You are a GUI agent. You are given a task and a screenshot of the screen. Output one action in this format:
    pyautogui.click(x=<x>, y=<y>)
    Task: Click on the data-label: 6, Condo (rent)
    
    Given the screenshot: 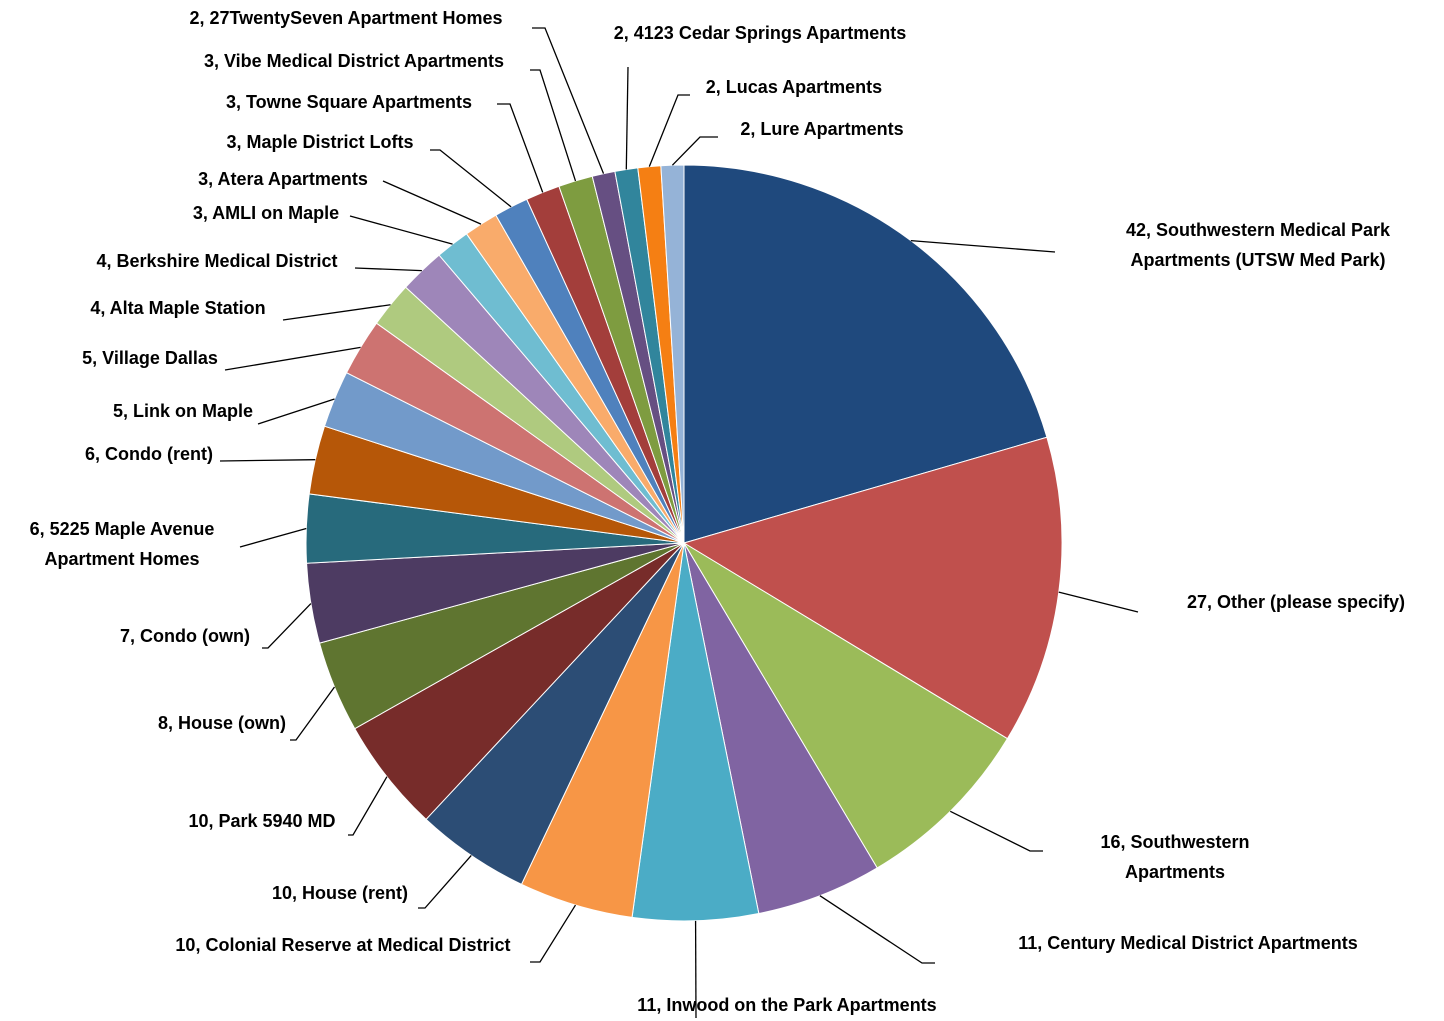 What is the action you would take?
    pyautogui.click(x=149, y=454)
    